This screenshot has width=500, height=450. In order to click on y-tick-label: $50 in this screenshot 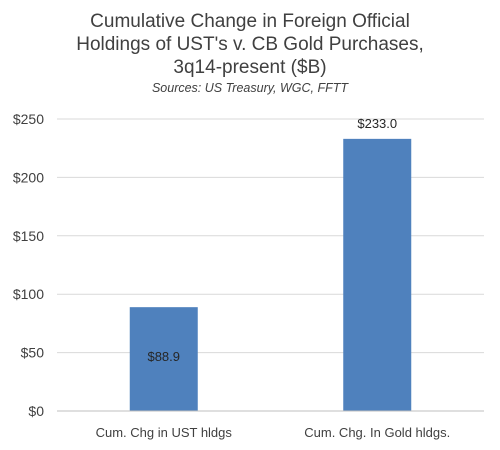, I will do `click(33, 353)`.